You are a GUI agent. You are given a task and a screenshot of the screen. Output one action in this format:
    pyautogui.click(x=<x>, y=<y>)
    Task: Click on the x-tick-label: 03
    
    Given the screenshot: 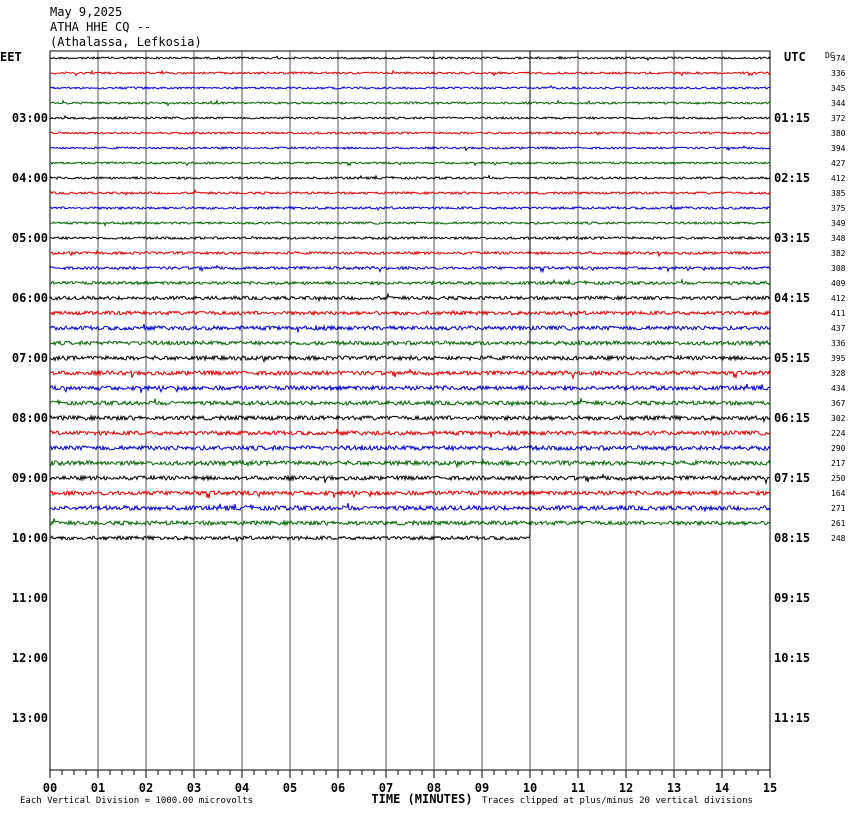 What is the action you would take?
    pyautogui.click(x=194, y=788)
    